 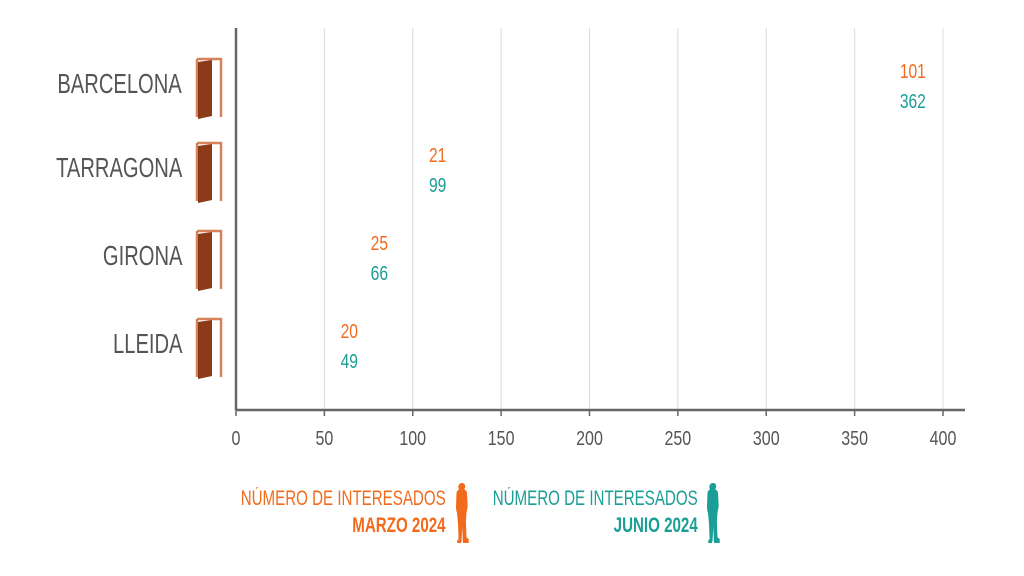 What do you see at coordinates (379, 243) in the screenshot?
I see `data-label: 25` at bounding box center [379, 243].